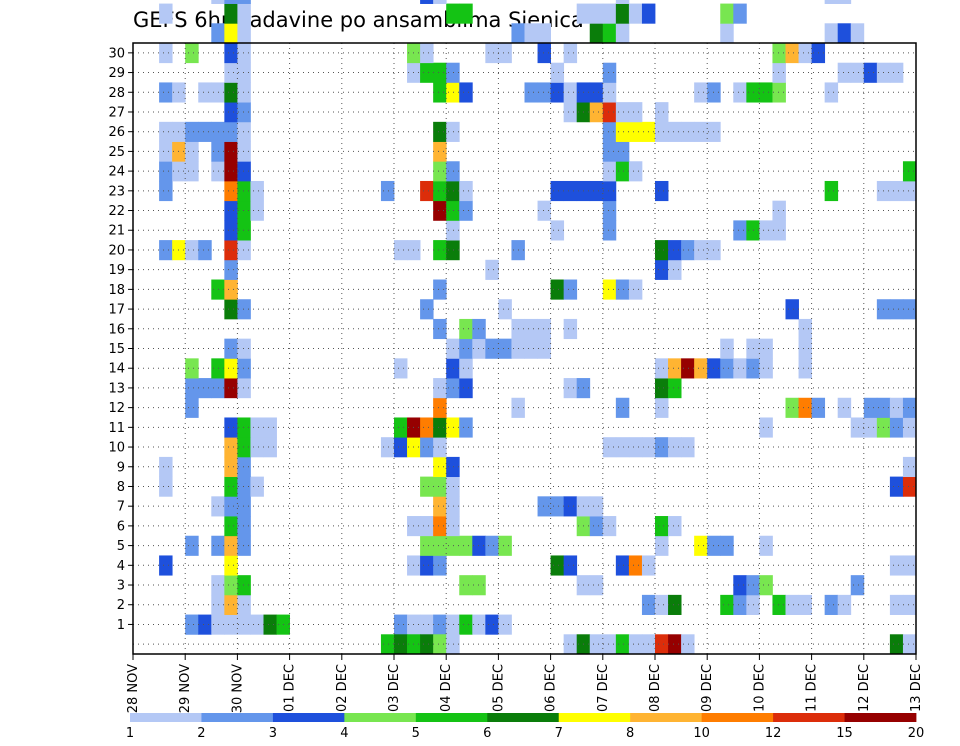 The image size is (960, 746). Describe the element at coordinates (130, 733) in the screenshot. I see `colorbar-label: 1` at that location.